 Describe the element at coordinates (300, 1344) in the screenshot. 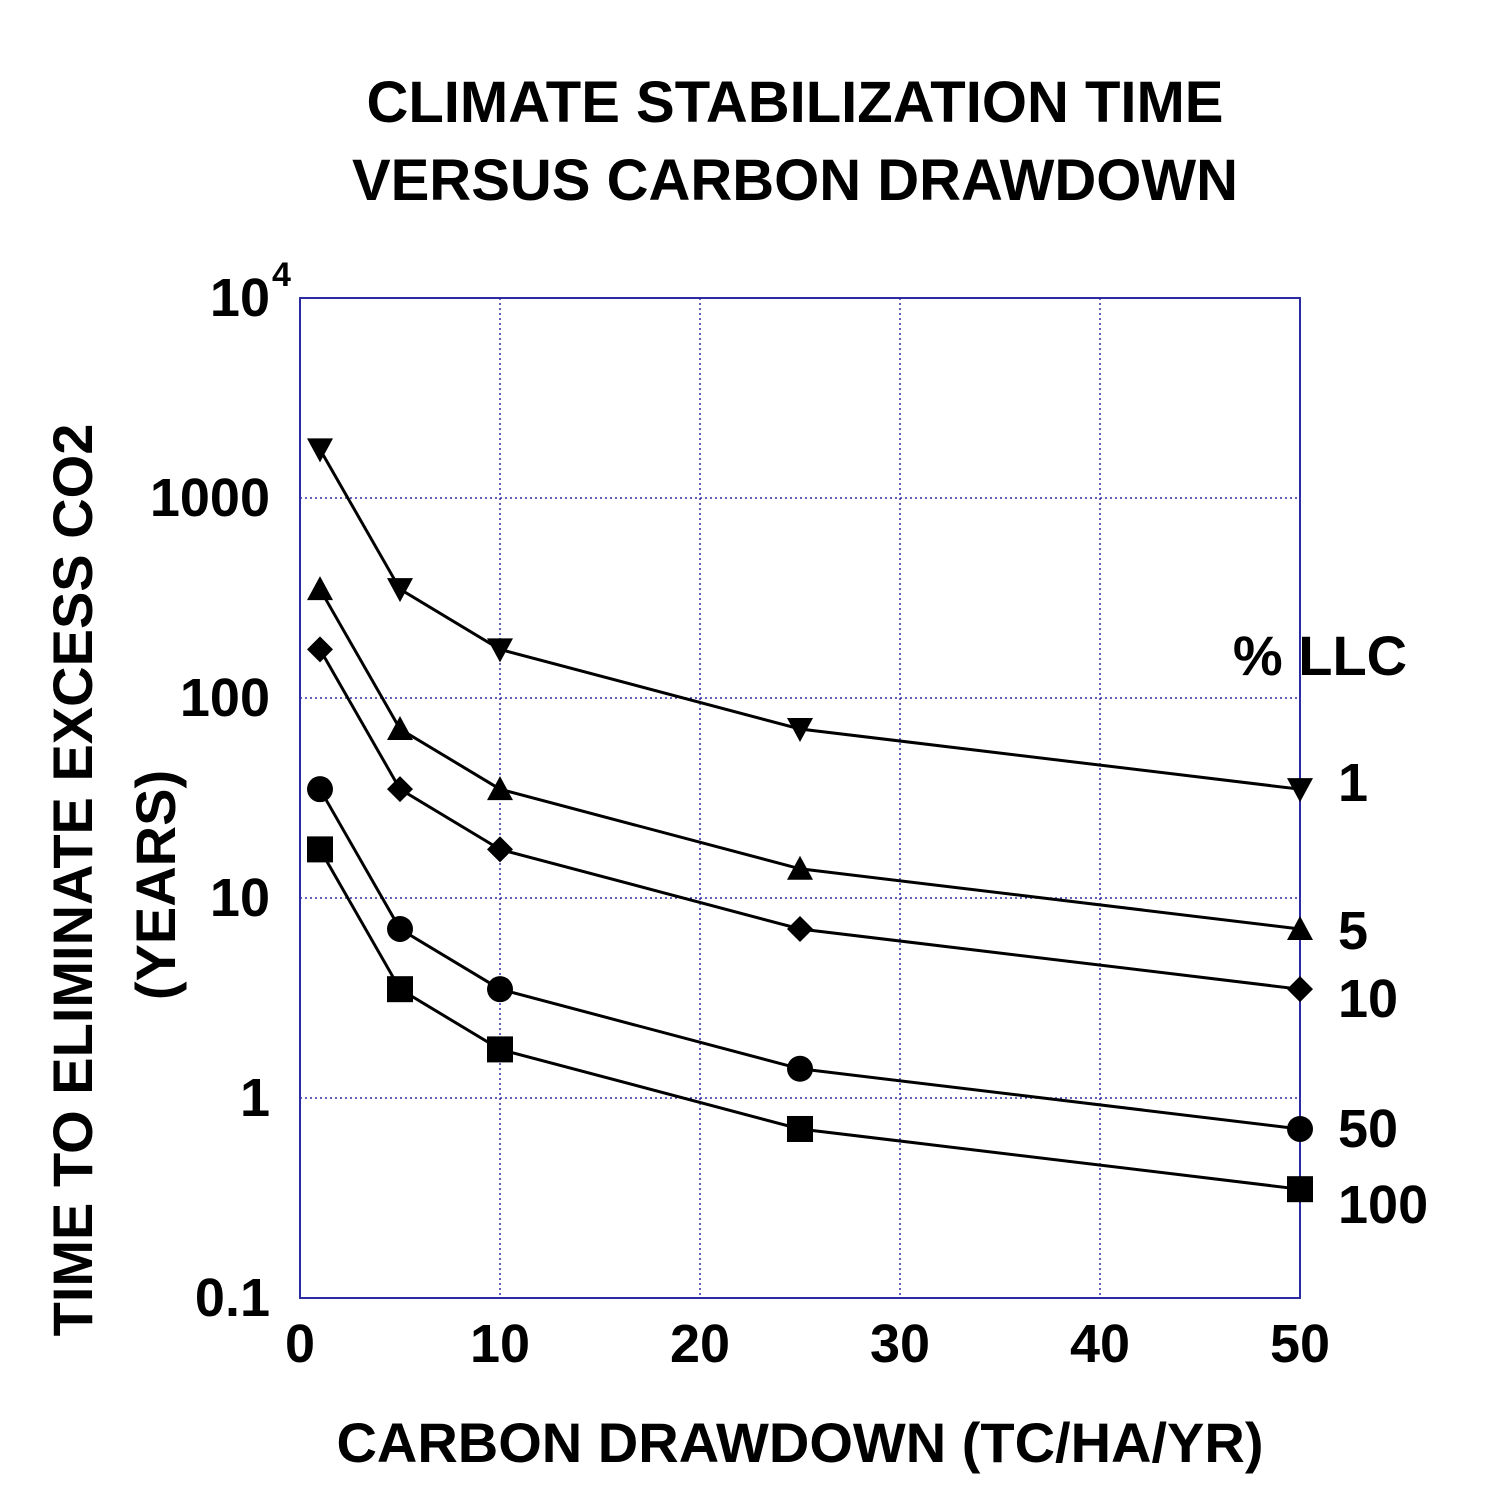

I see `x-tick-label: 0` at that location.